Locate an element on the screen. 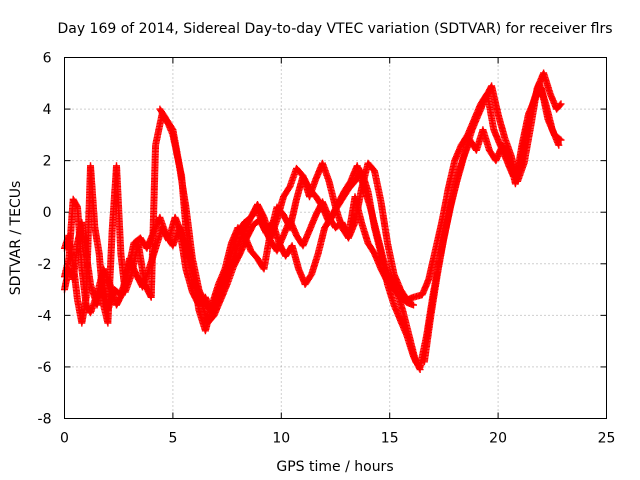 The height and width of the screenshot is (480, 640). y-tick-label: 4 is located at coordinates (47, 110).